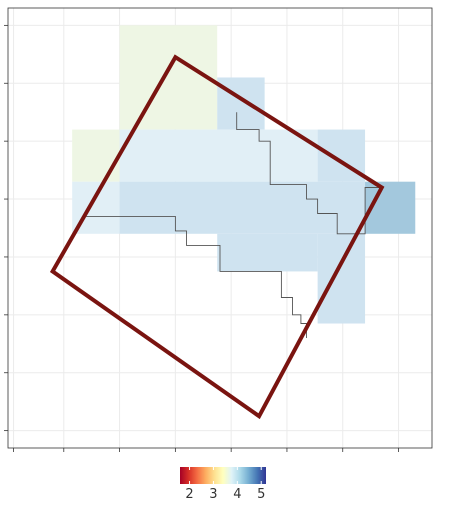  Describe the element at coordinates (189, 494) in the screenshot. I see `legend-tick-label: 2` at that location.